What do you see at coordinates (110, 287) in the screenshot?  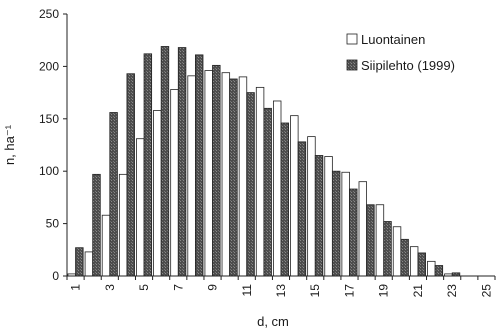 I see `x-tick-label-3: 3` at bounding box center [110, 287].